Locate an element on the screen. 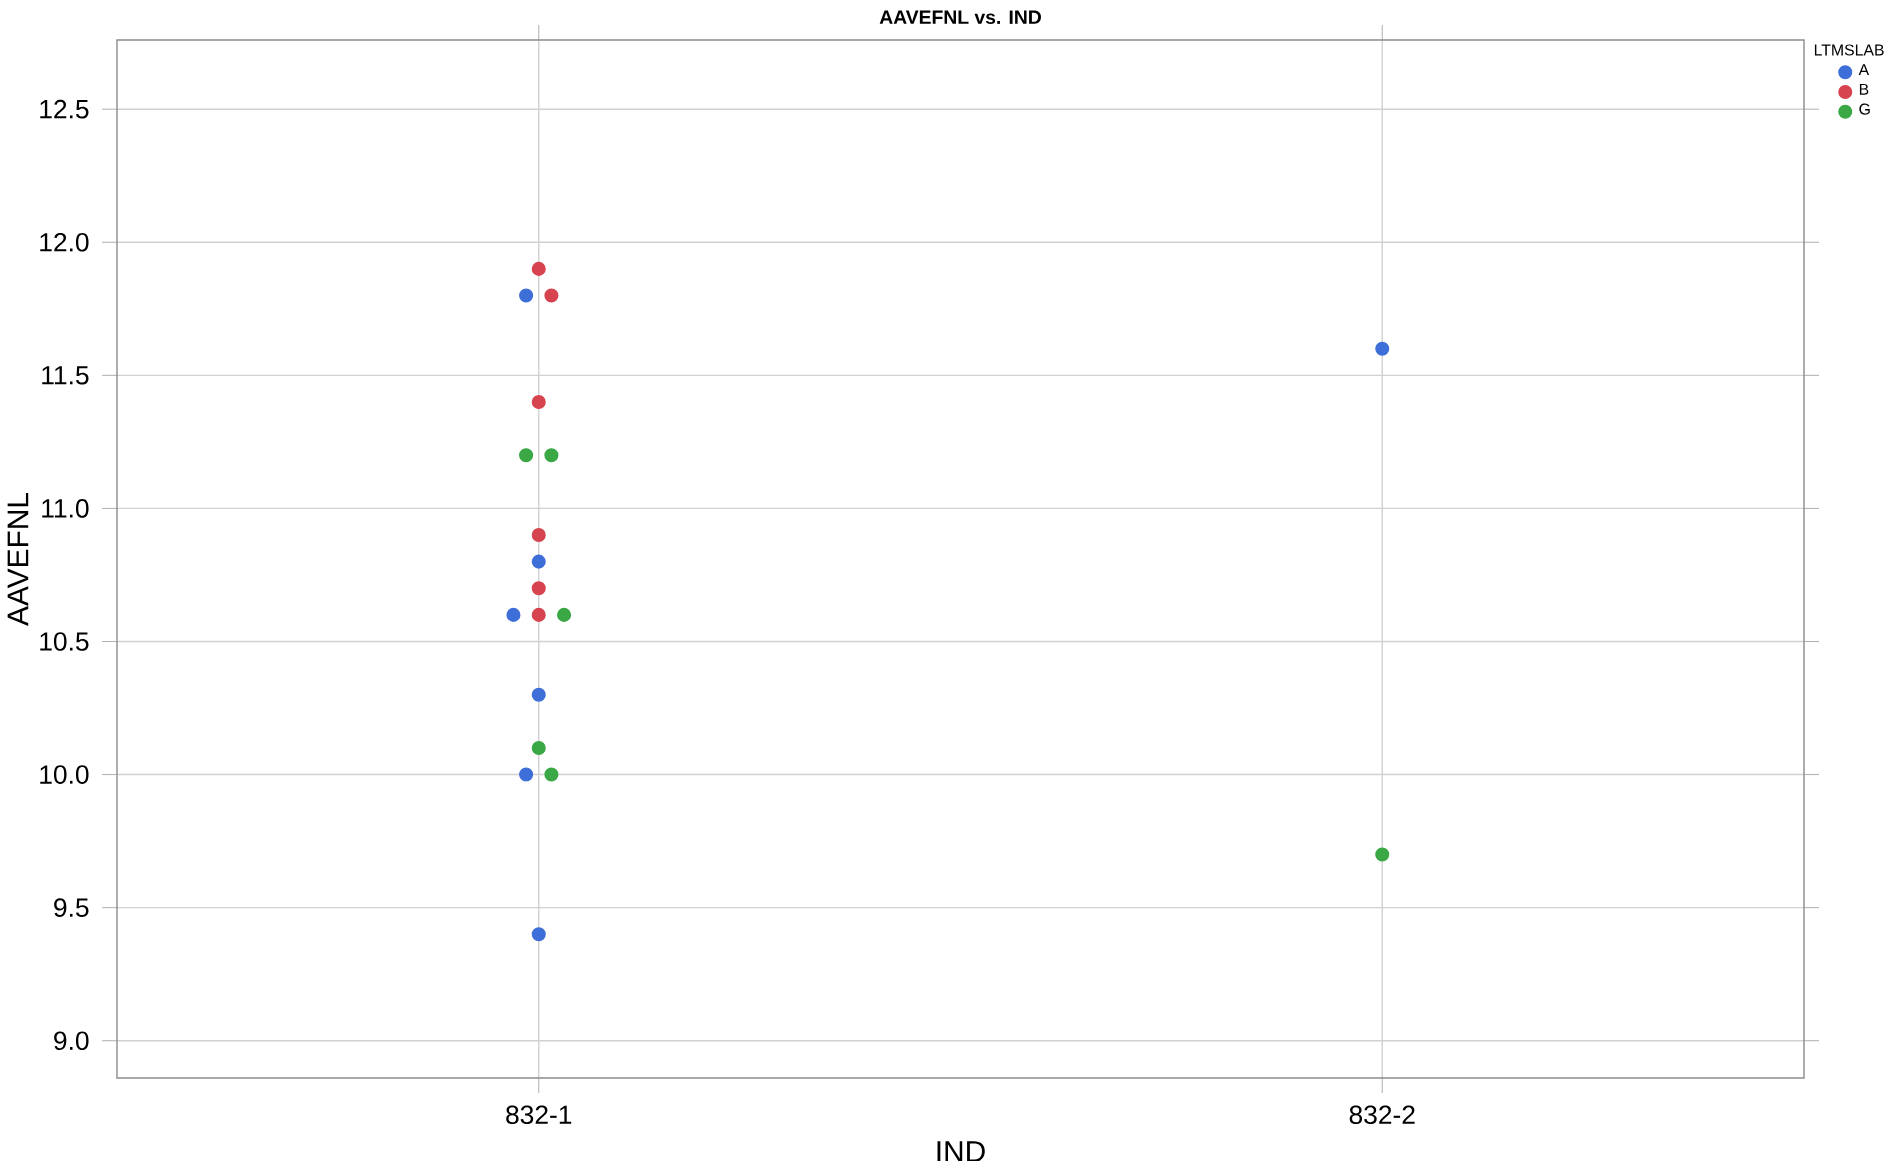 This screenshot has height=1161, width=1890. y-axis-title: AAVEFNL is located at coordinates (18, 559).